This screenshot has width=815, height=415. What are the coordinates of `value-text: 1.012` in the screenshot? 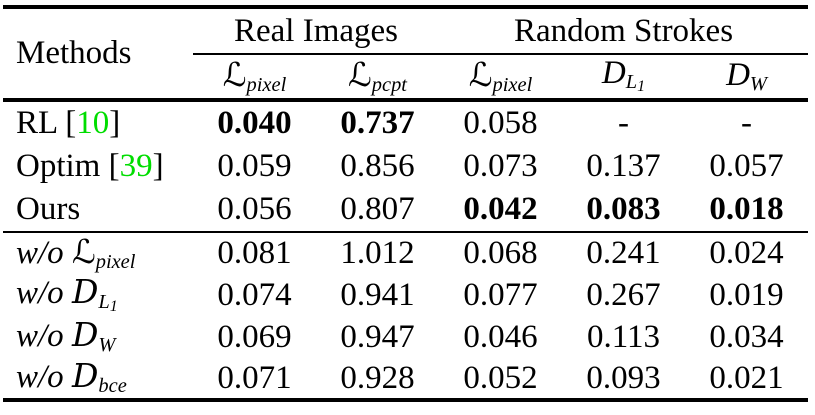 It's located at (377, 253).